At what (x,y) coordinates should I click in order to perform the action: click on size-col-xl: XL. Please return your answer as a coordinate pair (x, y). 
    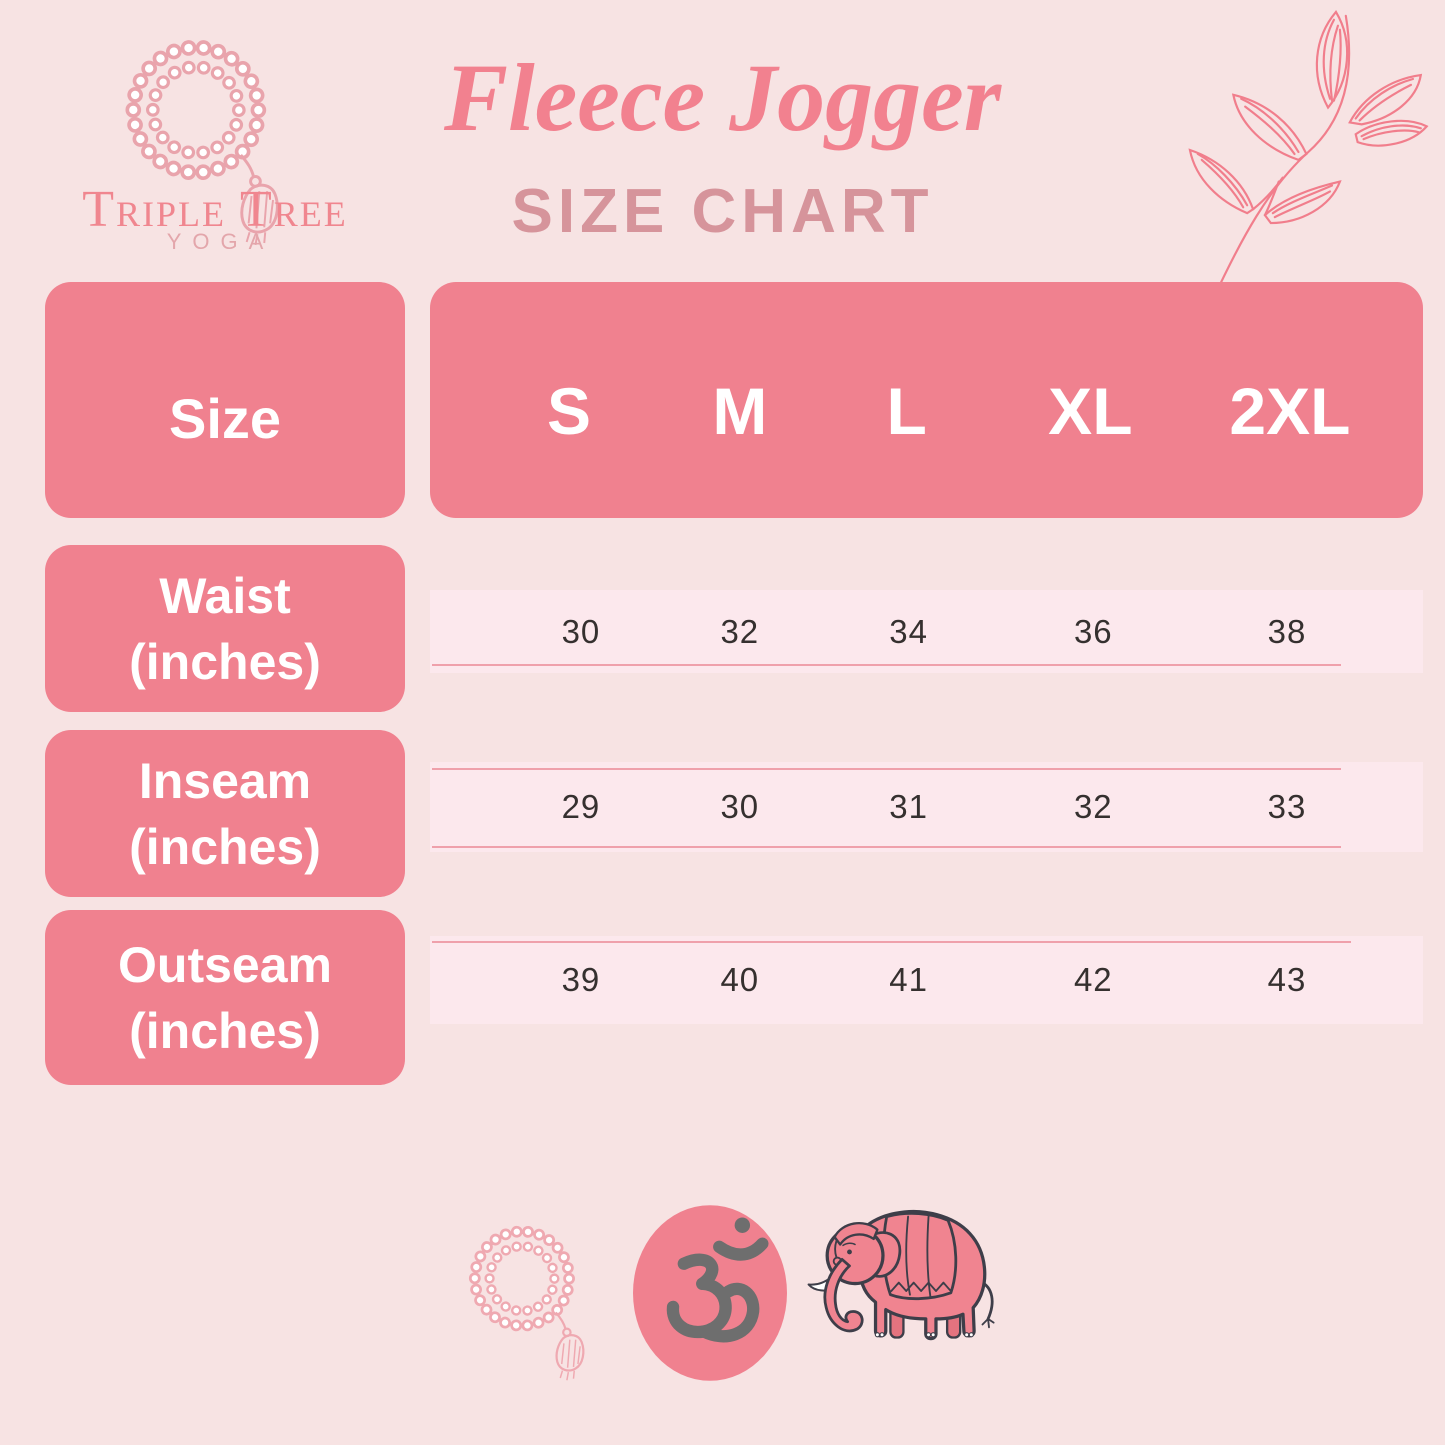
    Looking at the image, I should click on (1090, 411).